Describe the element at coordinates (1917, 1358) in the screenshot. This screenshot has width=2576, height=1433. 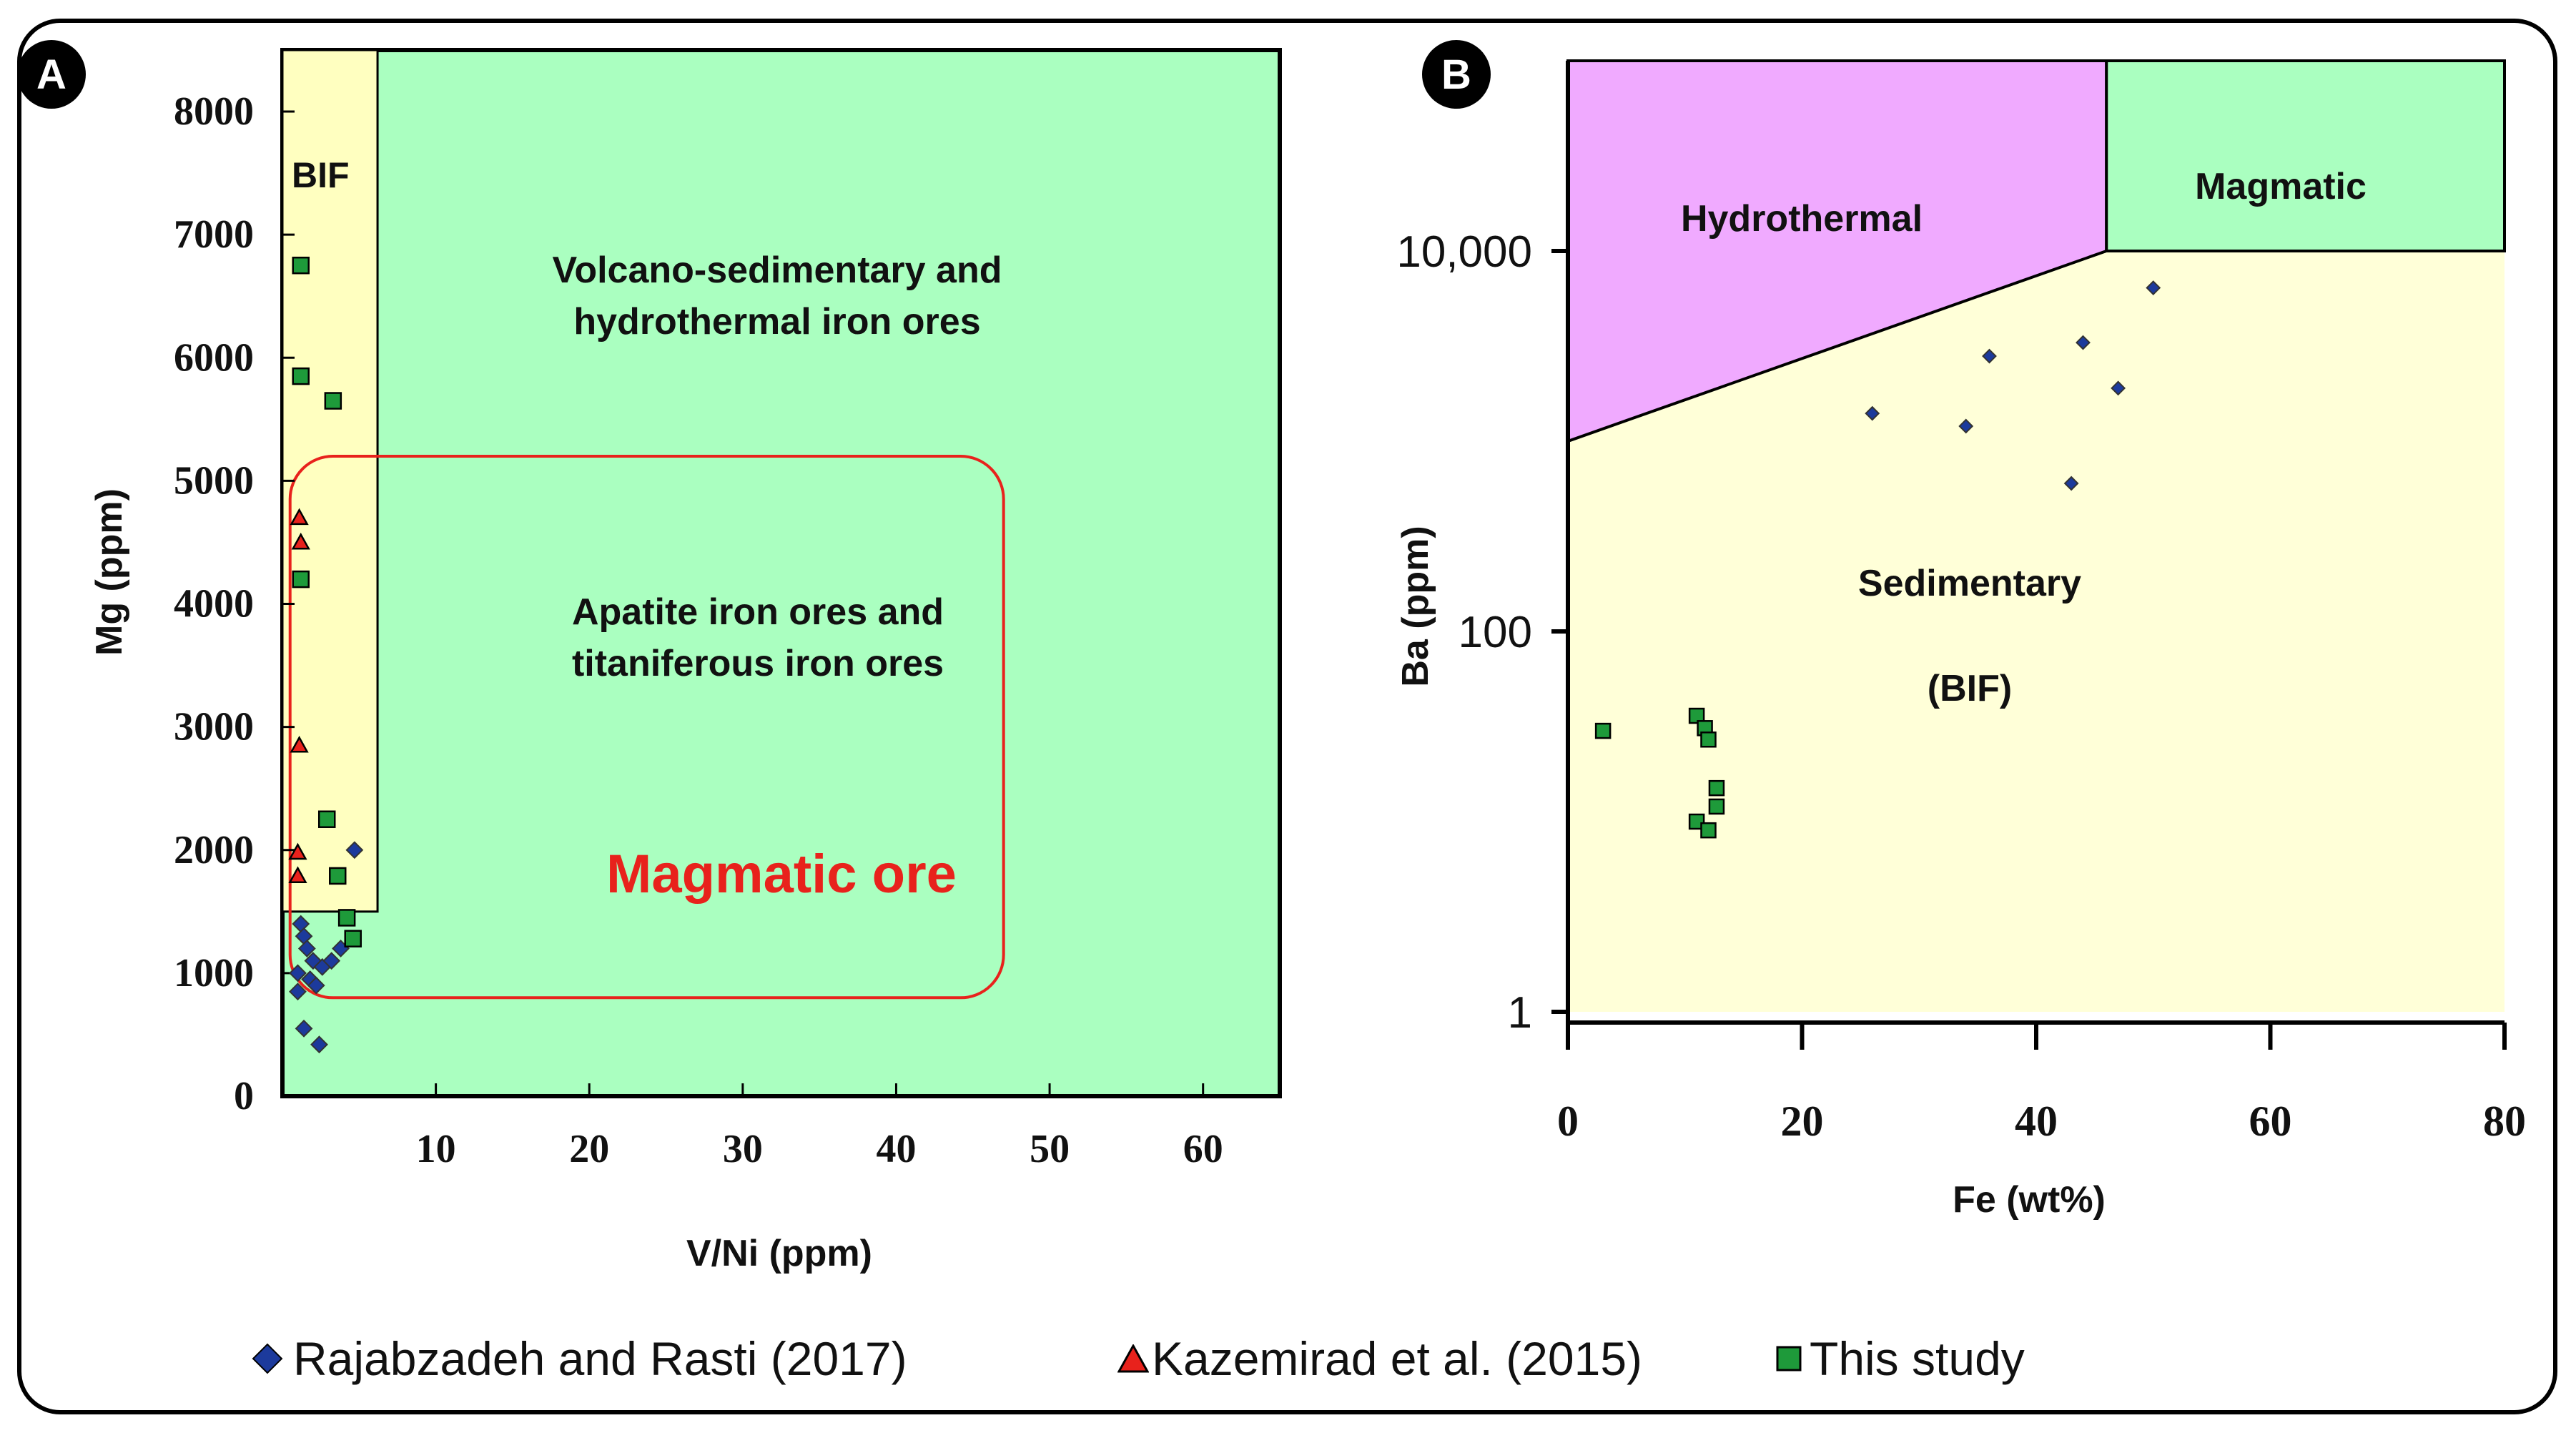
I see `legend-label-this-study: This study` at that location.